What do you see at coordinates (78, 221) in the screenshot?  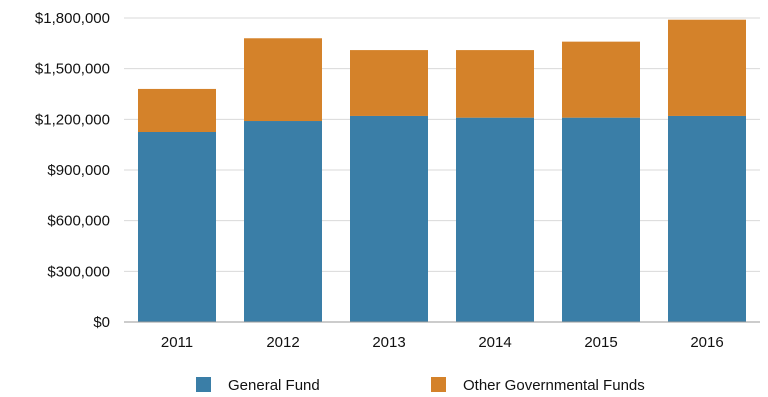 I see `y-tick-label: $600,000` at bounding box center [78, 221].